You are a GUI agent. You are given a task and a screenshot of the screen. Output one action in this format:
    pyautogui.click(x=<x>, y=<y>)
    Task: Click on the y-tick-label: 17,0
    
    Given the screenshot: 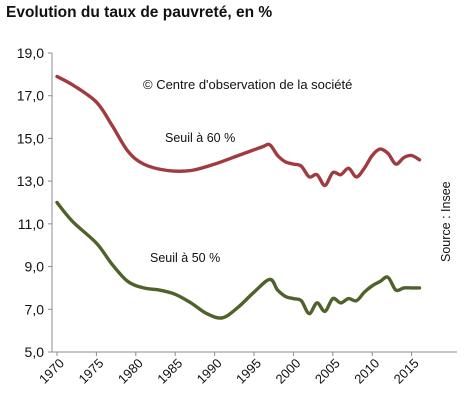 What is the action you would take?
    pyautogui.click(x=30, y=96)
    